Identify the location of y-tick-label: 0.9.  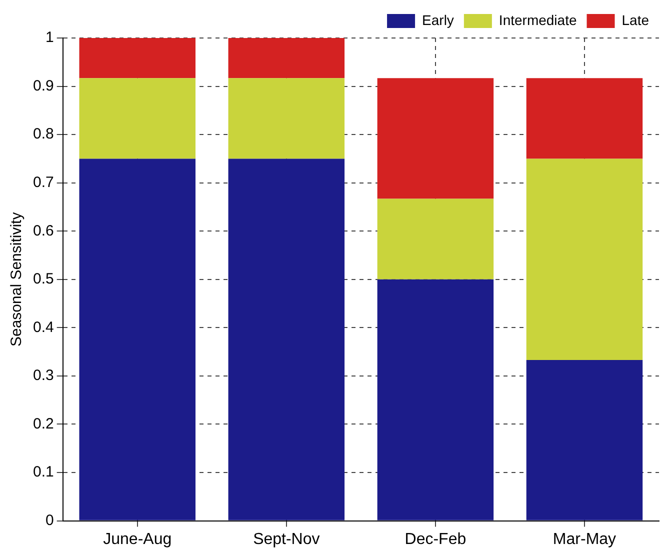
(43, 85).